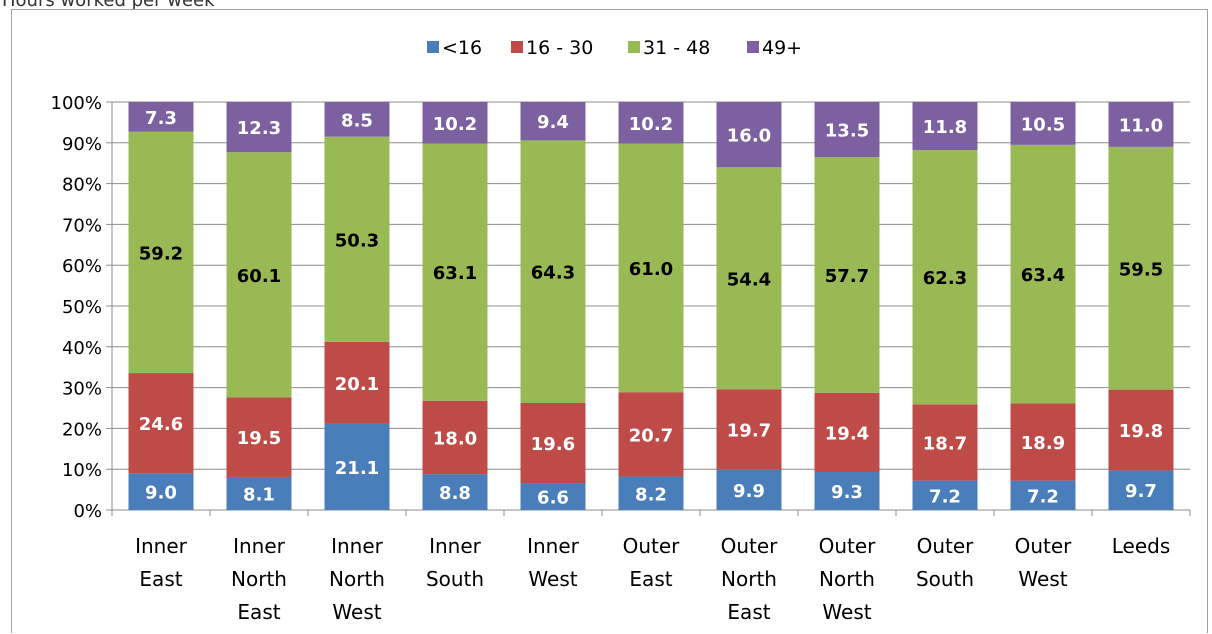  I want to click on data-label: 11.8, so click(945, 127).